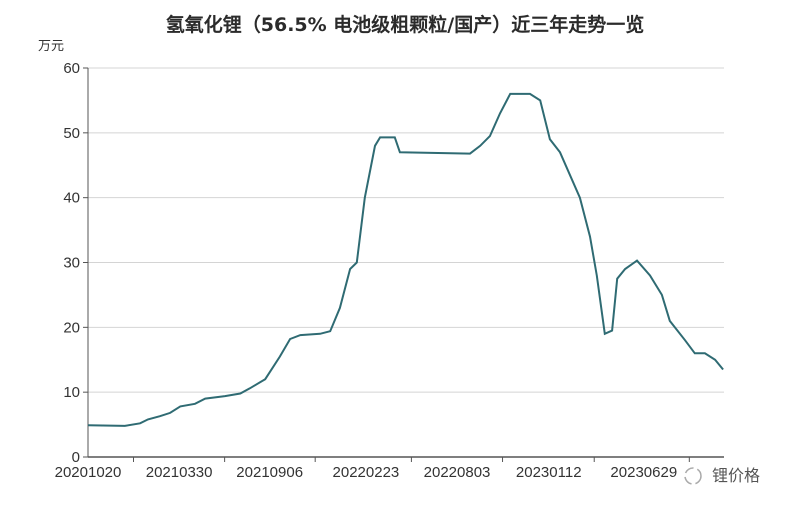 This screenshot has height=509, width=796. What do you see at coordinates (88, 472) in the screenshot?
I see `x-tick-label: 20201020` at bounding box center [88, 472].